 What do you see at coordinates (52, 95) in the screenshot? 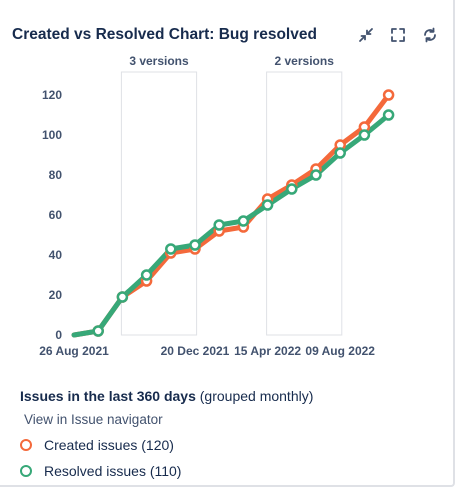
I see `y-tick-label: 120` at bounding box center [52, 95].